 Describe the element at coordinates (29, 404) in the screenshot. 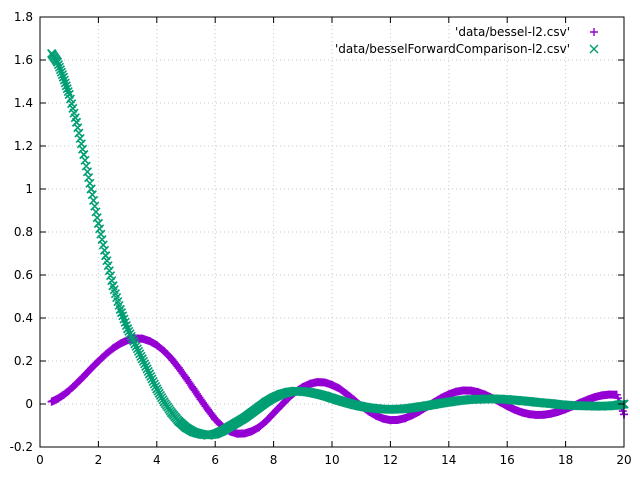

I see `y-tick-label: 0` at that location.